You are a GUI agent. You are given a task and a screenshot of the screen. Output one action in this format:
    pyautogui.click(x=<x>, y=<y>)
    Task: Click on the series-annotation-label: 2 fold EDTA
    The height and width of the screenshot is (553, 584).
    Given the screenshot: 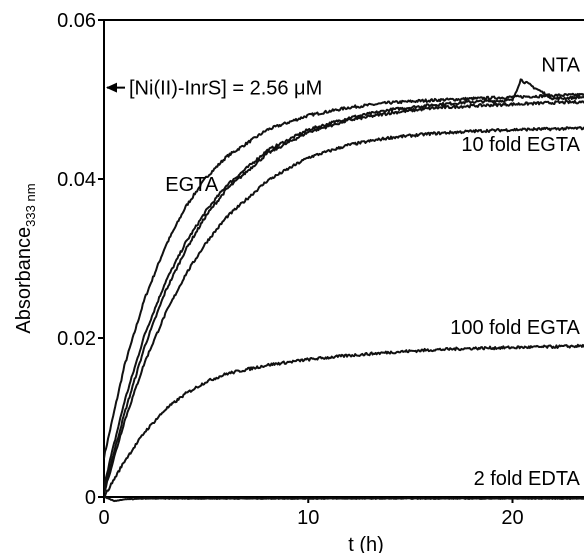 What is the action you would take?
    pyautogui.click(x=527, y=479)
    